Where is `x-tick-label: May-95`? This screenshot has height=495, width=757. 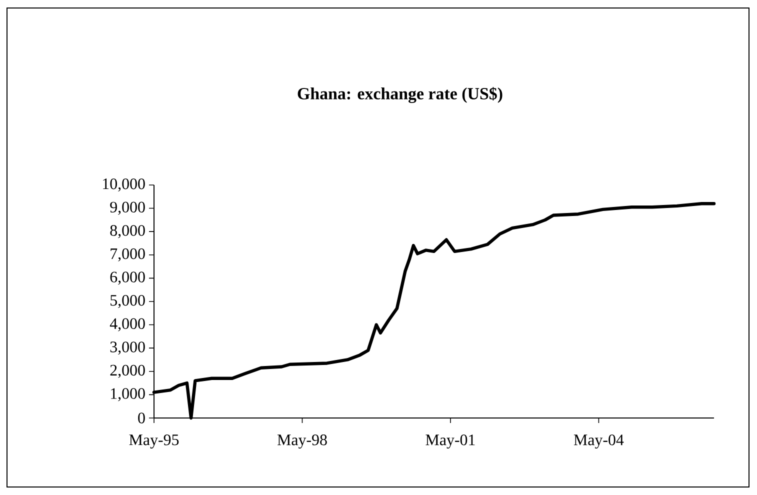
x-tick-label: May-95 is located at coordinates (154, 441).